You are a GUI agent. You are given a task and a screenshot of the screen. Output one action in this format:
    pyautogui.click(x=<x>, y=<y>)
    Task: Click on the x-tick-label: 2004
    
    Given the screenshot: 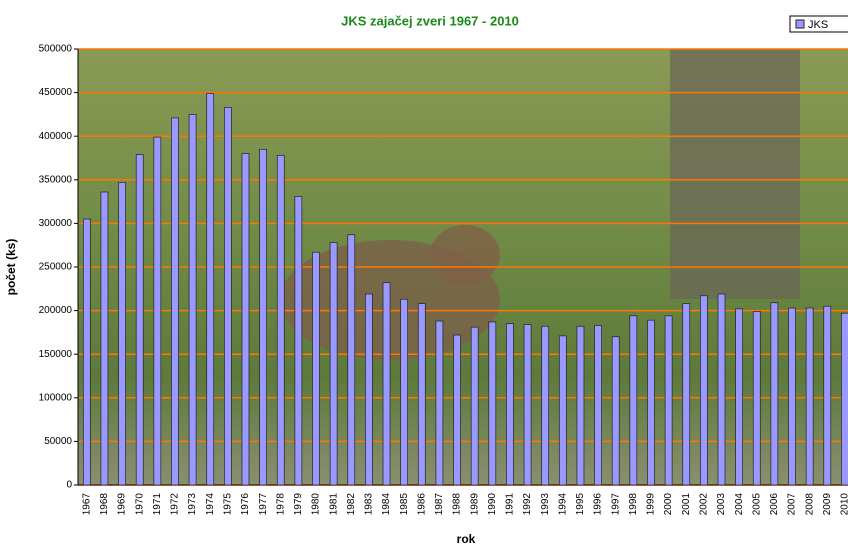 What is the action you would take?
    pyautogui.click(x=739, y=504)
    